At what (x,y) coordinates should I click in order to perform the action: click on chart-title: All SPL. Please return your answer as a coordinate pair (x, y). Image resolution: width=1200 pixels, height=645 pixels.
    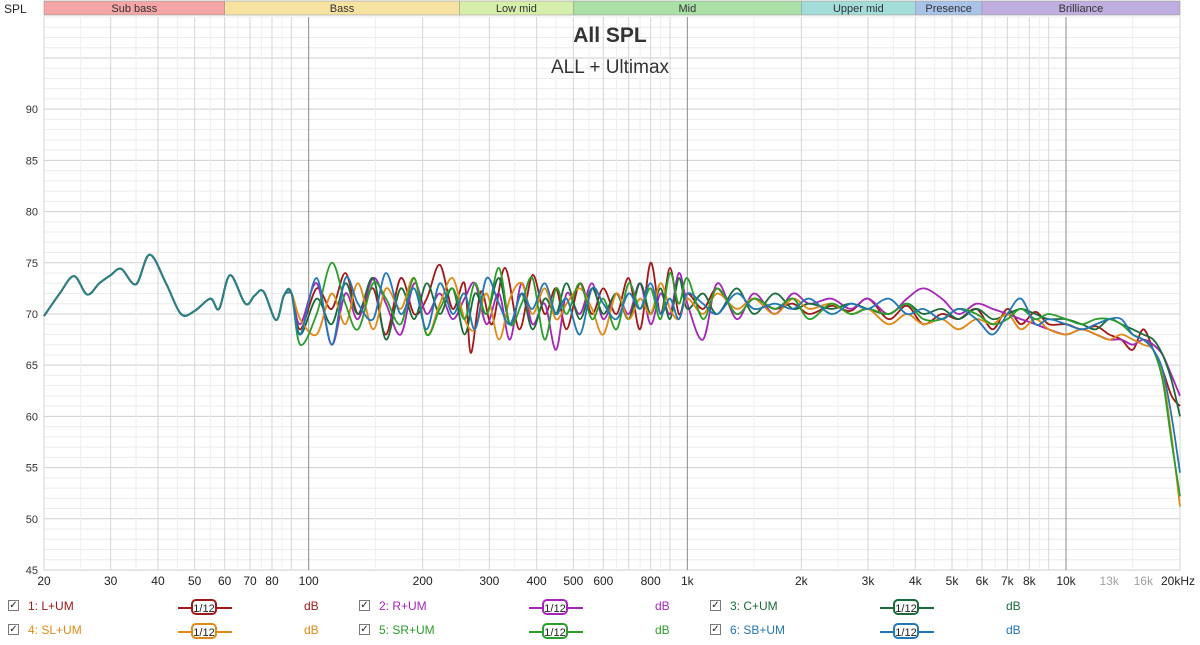
    Looking at the image, I should click on (610, 35).